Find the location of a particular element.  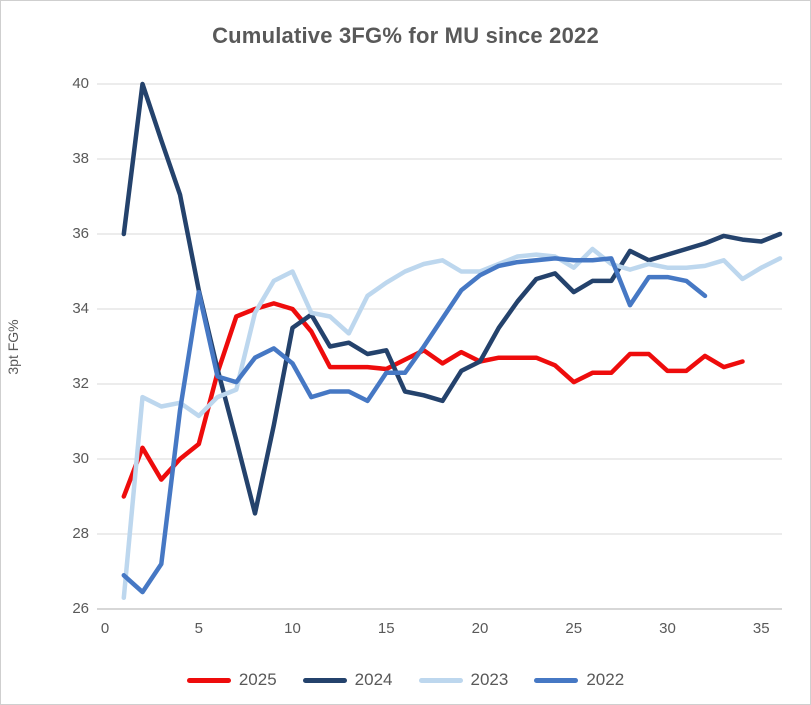

y-tick-label: 32 is located at coordinates (80, 383).